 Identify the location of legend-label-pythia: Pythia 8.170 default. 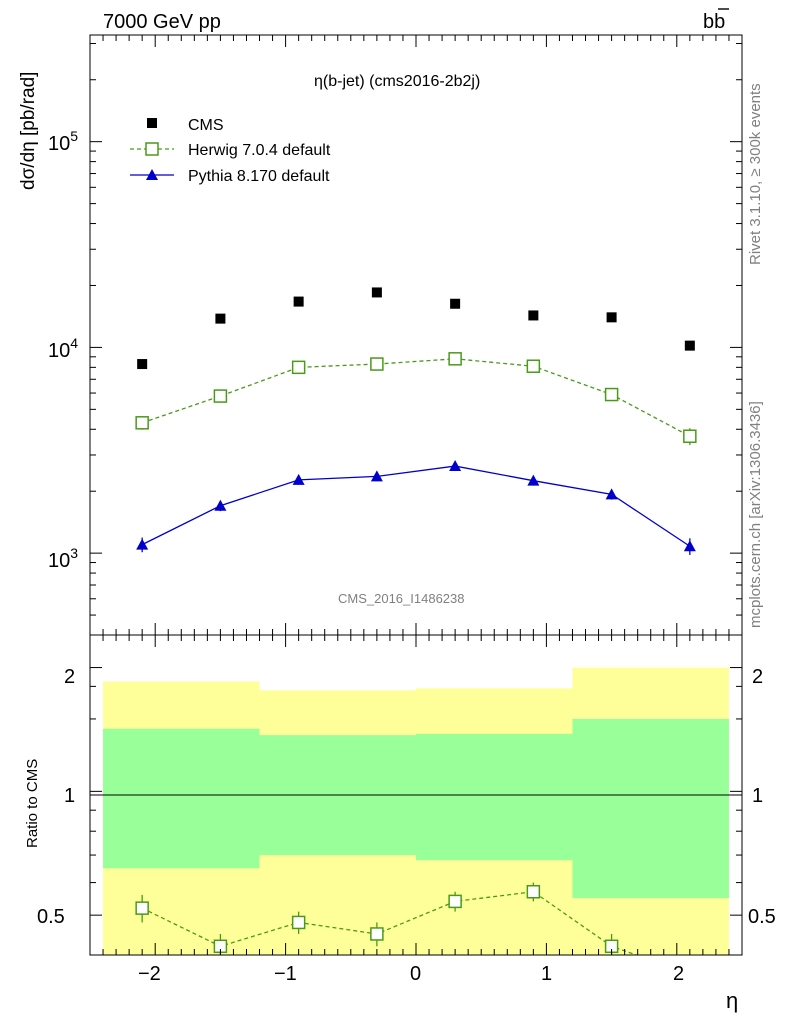
(259, 176).